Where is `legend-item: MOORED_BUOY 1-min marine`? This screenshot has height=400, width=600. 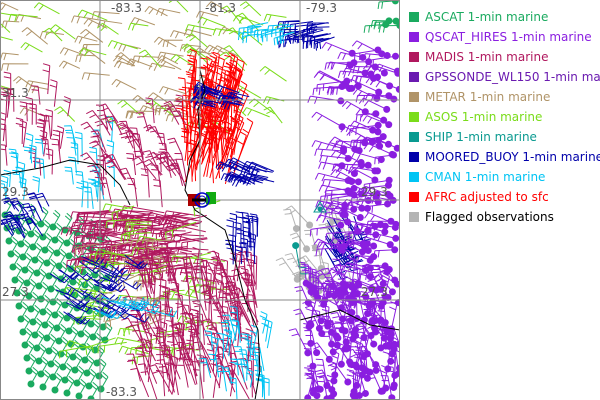
legend-item: MOORED_BUOY 1-min marine is located at coordinates (504, 157).